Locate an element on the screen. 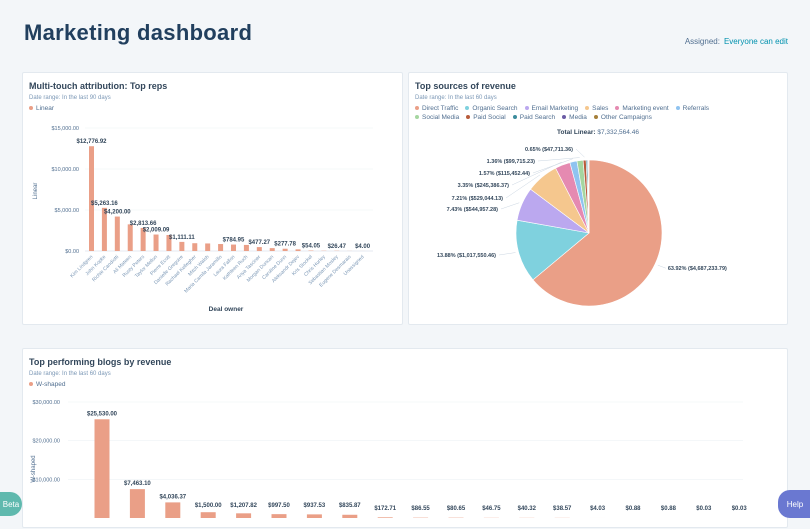  data-label: $477.27 is located at coordinates (259, 243).